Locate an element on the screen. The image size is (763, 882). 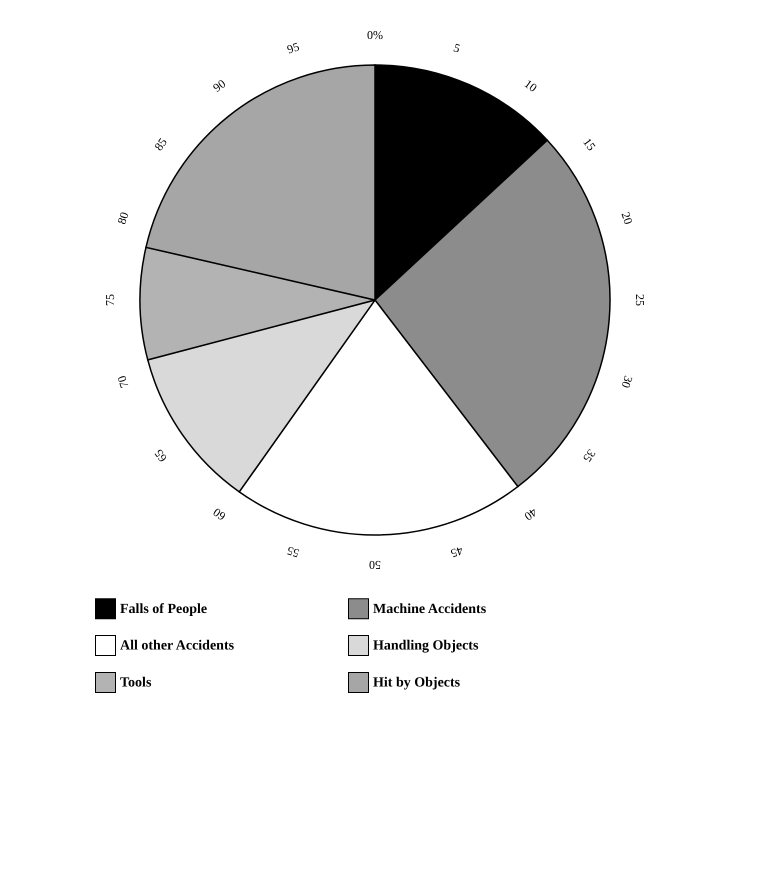
text: 25 is located at coordinates (640, 300).